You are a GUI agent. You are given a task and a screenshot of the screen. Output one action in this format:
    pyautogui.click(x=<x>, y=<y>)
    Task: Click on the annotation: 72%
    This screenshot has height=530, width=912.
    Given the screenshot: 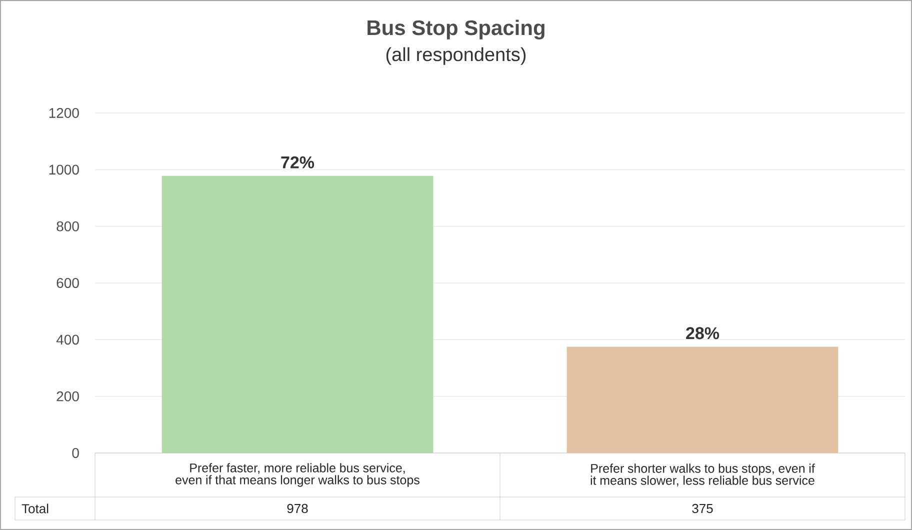 What is the action you would take?
    pyautogui.click(x=297, y=162)
    